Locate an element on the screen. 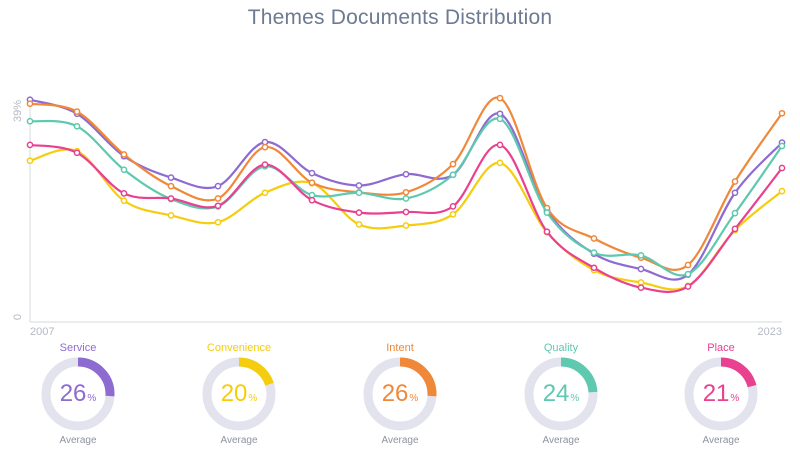 Image resolution: width=800 pixels, height=457 pixels. data-point-quality-2020 is located at coordinates (641, 255).